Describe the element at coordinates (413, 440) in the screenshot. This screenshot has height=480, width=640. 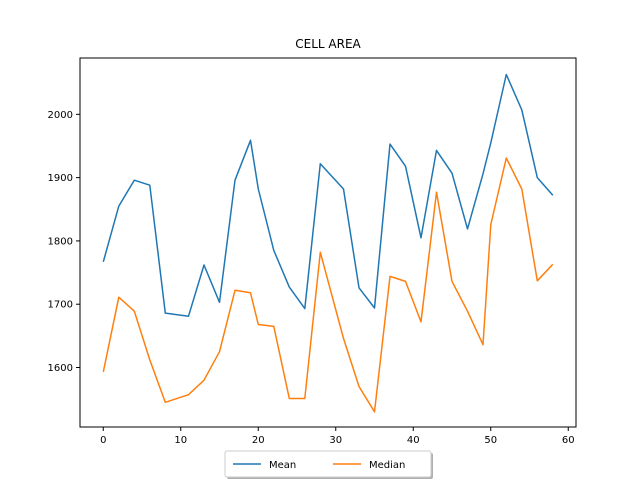
I see `x-tick-label: 40` at that location.